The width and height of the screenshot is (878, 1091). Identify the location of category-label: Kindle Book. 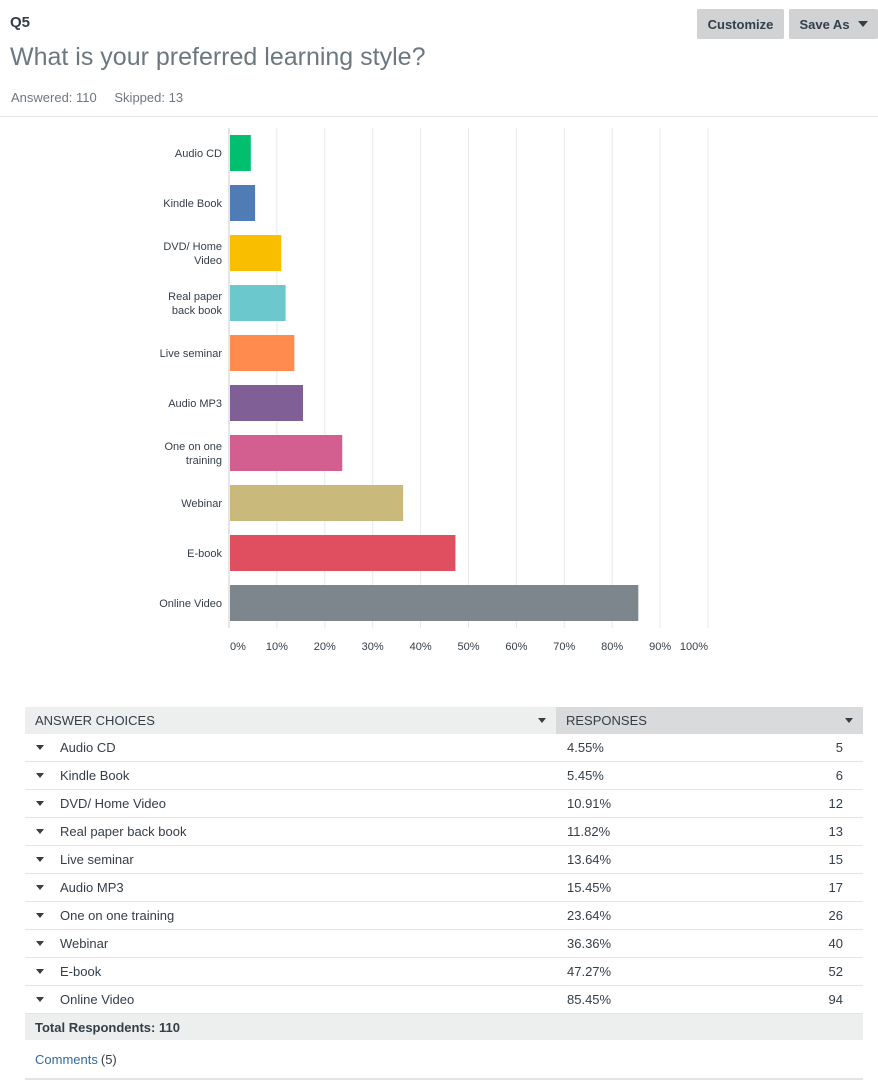
(192, 204).